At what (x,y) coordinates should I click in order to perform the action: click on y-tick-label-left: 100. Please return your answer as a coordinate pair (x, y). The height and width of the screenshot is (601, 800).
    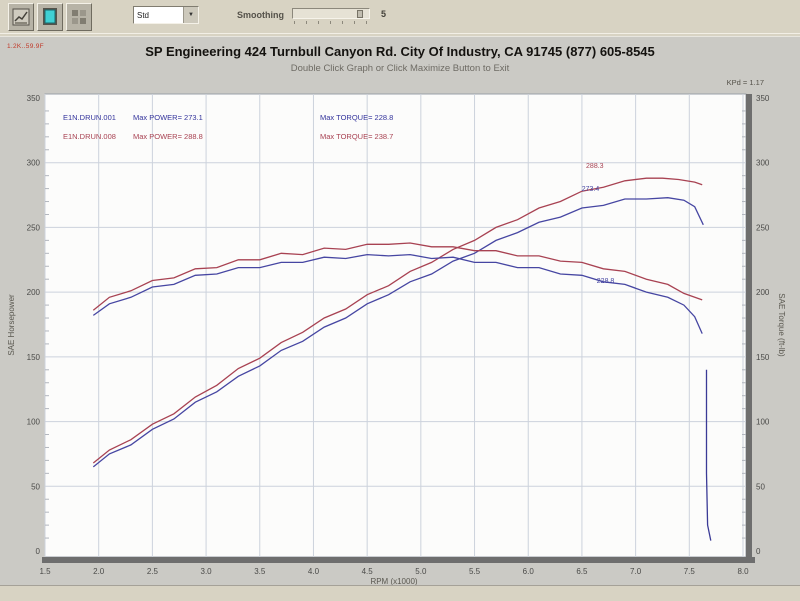
    Looking at the image, I should click on (34, 422).